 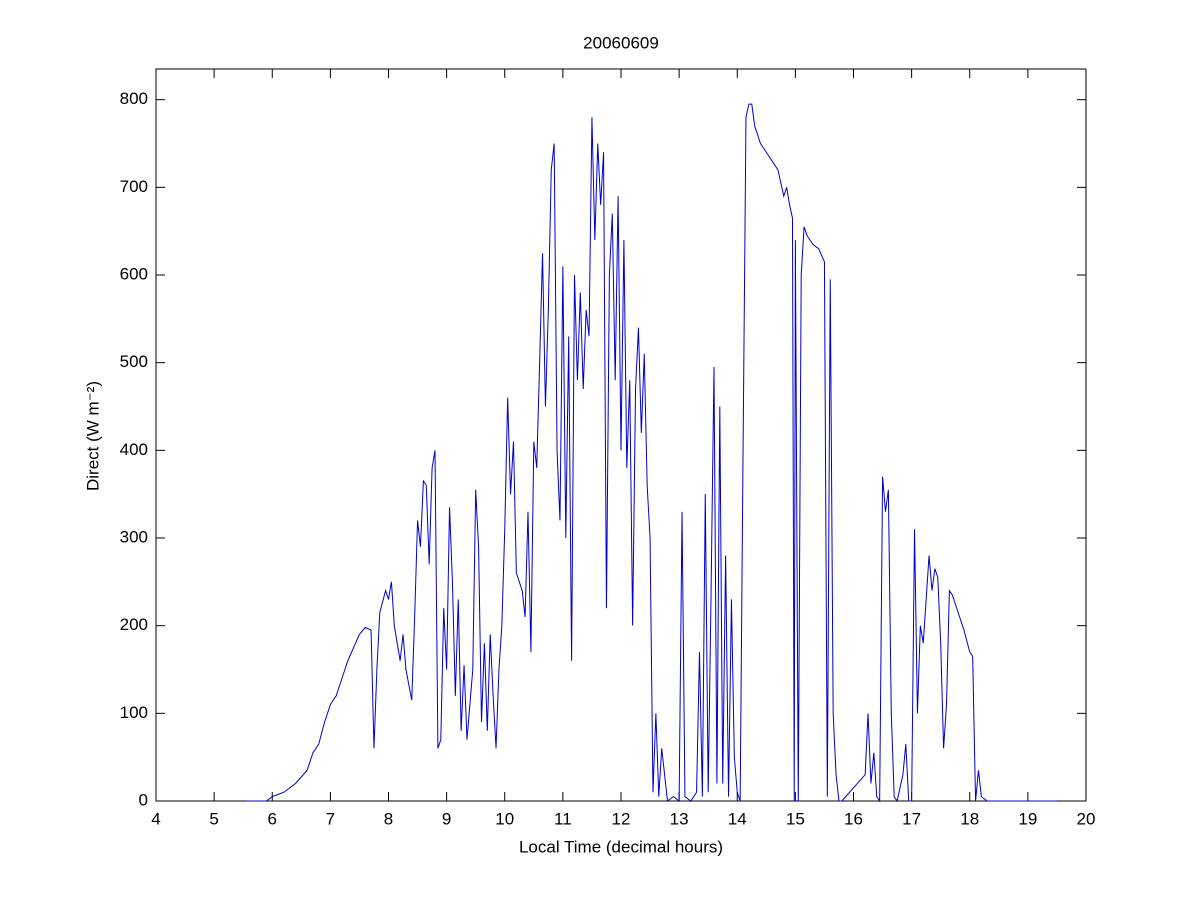 I want to click on chart-title: 20060609, so click(x=621, y=42).